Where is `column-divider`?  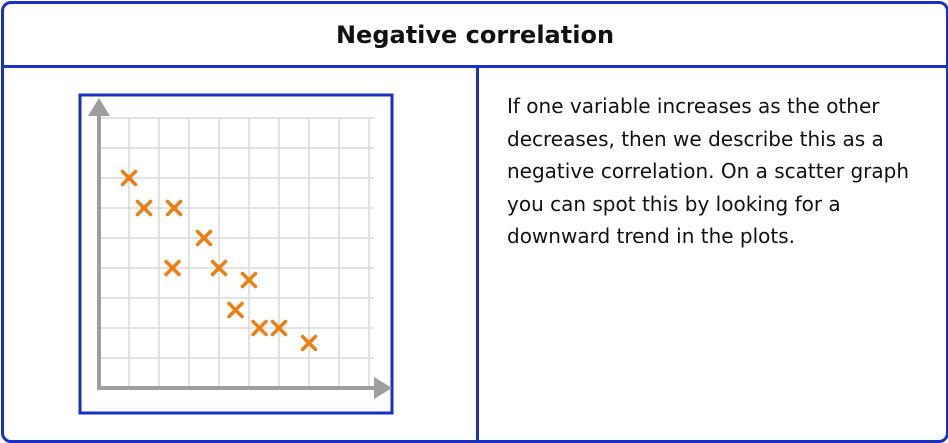
column-divider is located at coordinates (477, 254).